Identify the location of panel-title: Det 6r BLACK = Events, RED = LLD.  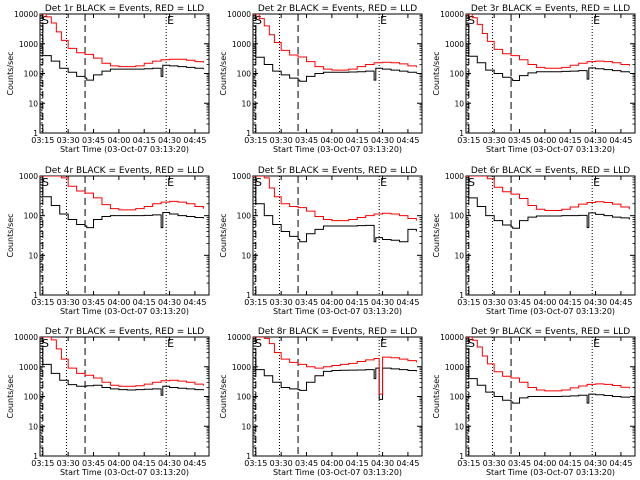
(550, 171).